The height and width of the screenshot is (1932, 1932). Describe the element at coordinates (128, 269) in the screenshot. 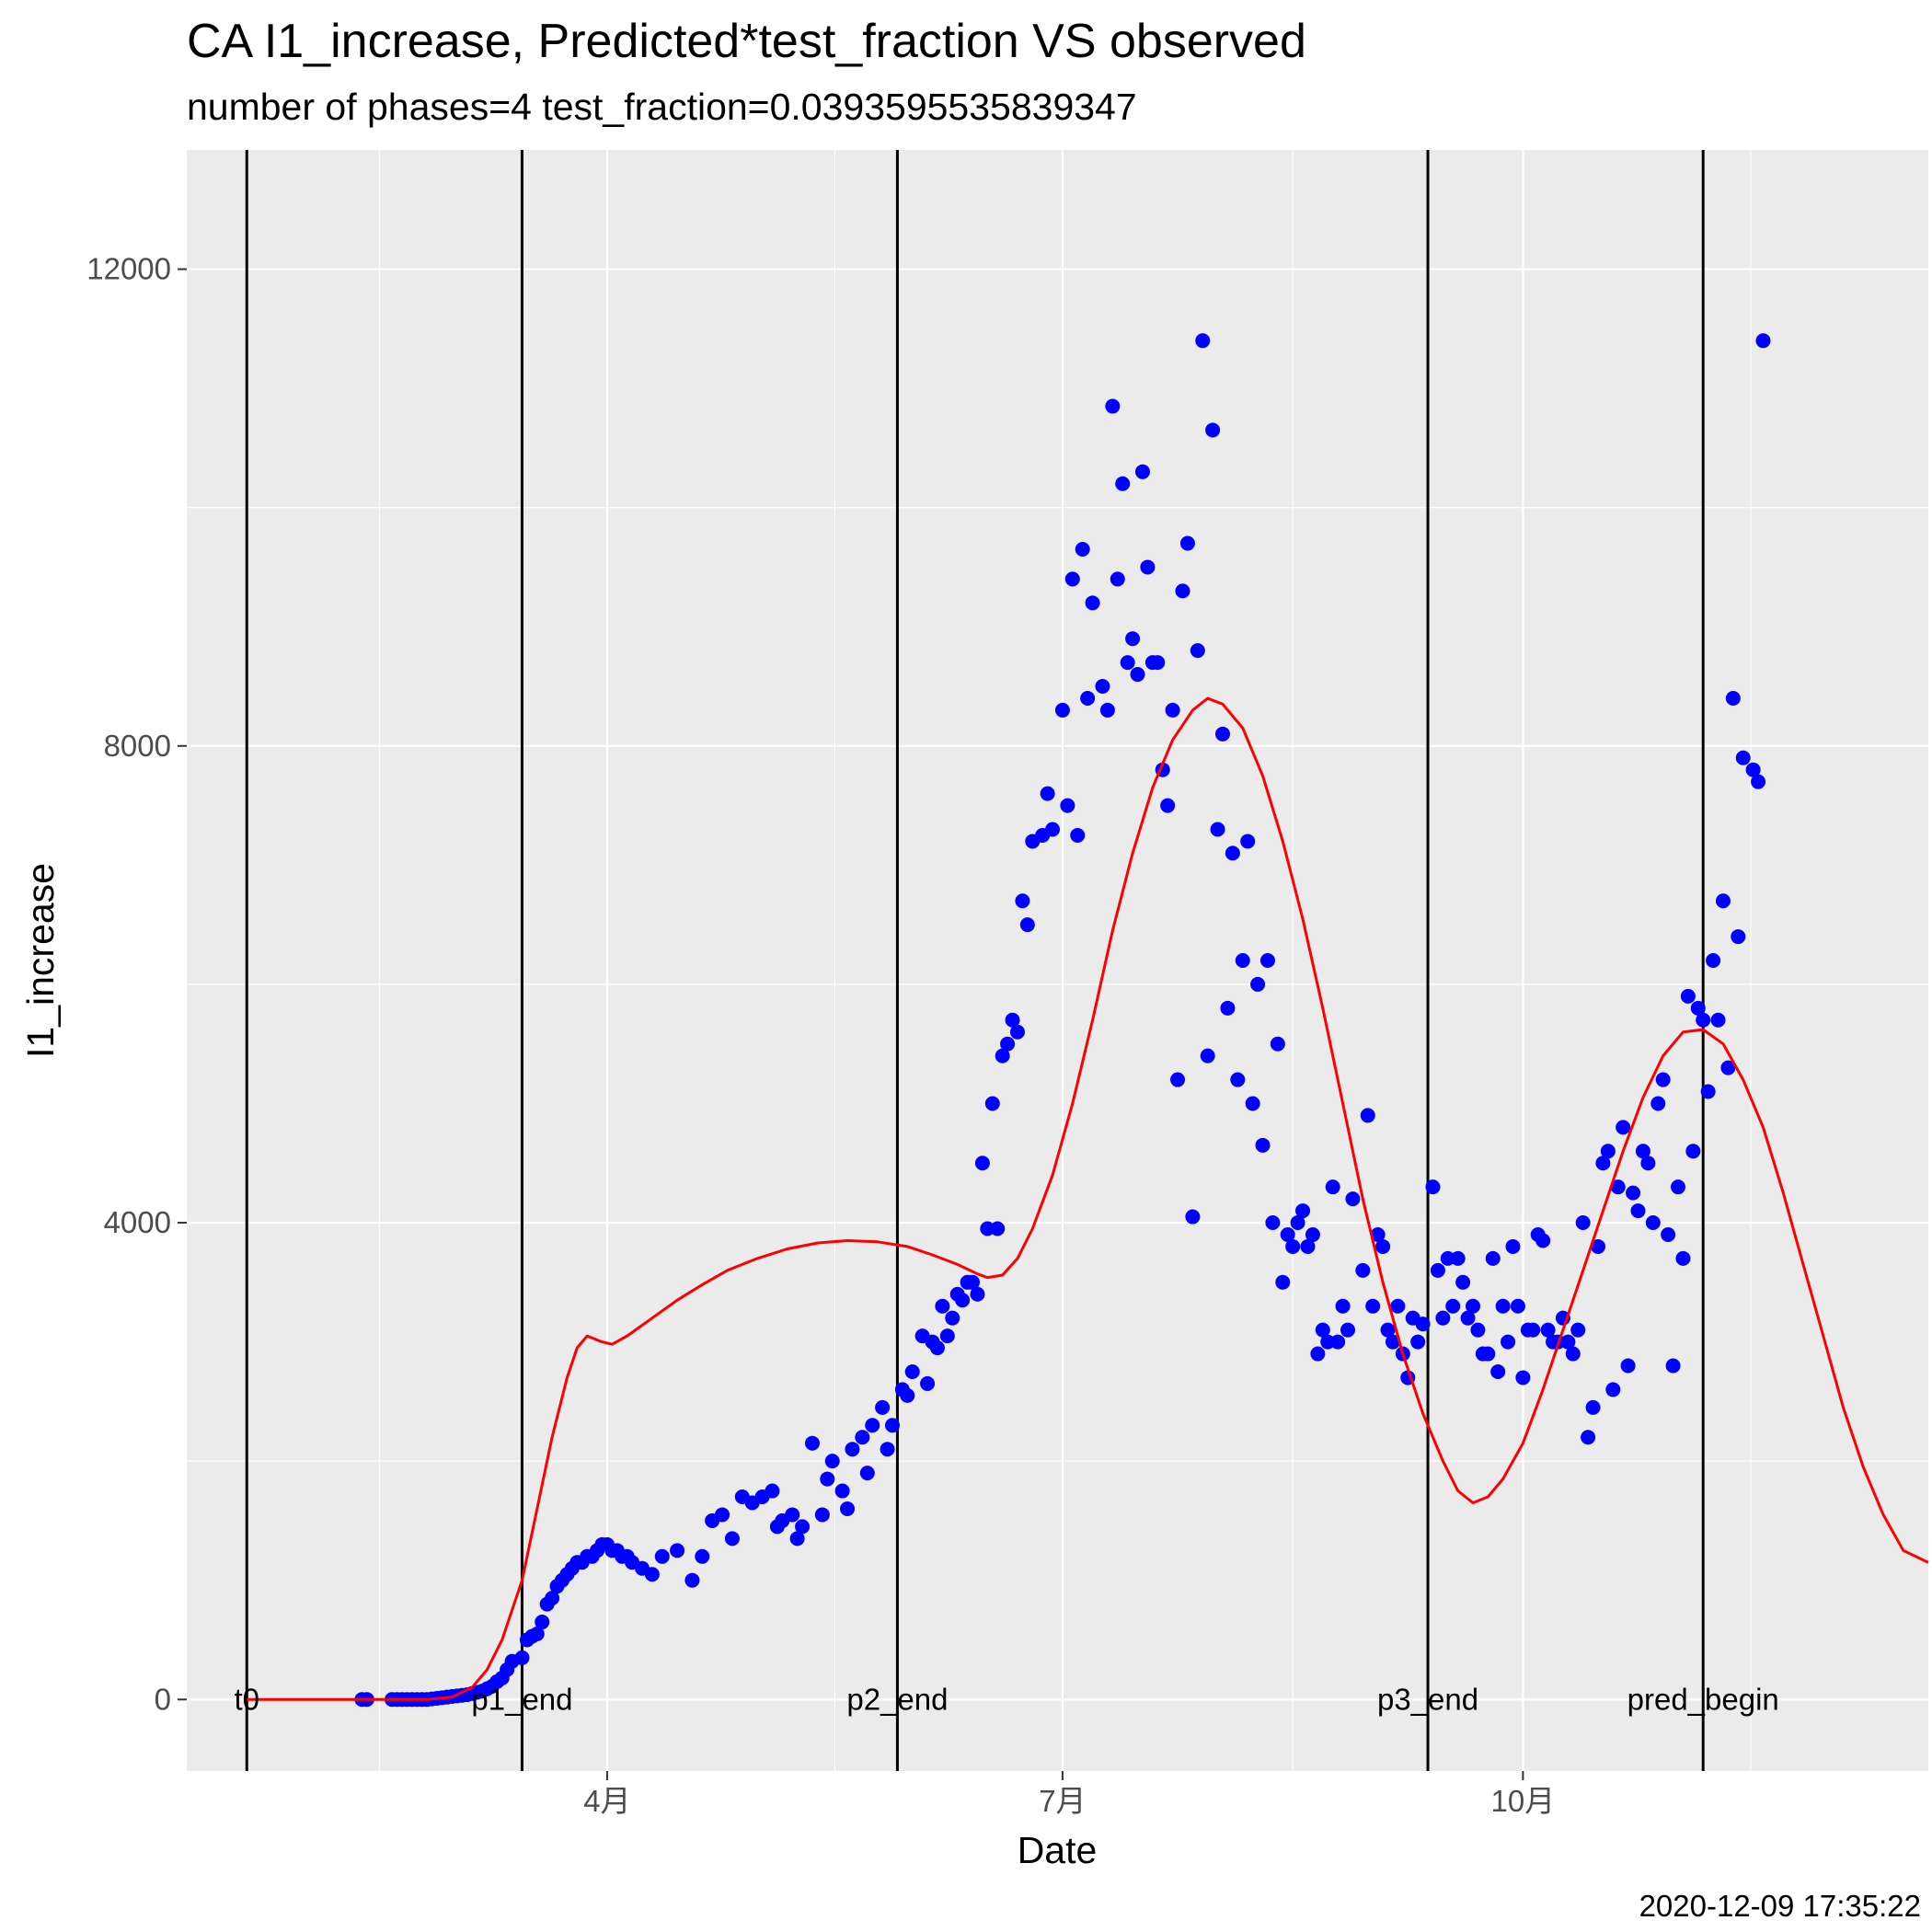

I see `y-tick-label: 12000` at that location.